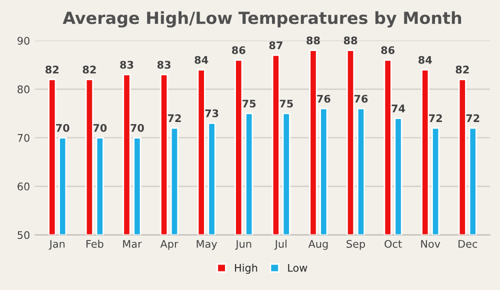 The height and width of the screenshot is (290, 500). Describe the element at coordinates (262, 19) in the screenshot. I see `chart-title: Average High/Low Temperatures by Month` at that location.